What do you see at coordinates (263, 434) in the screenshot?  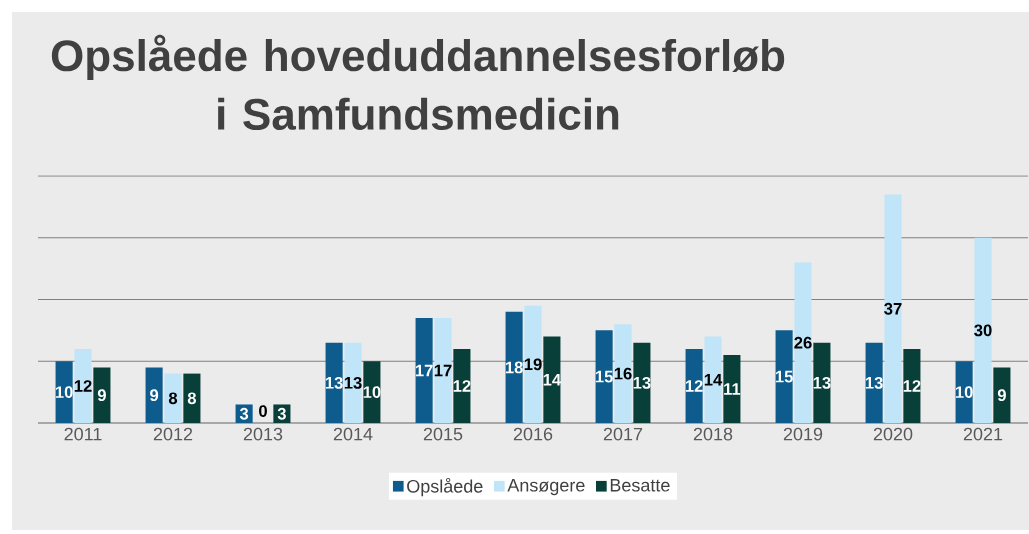 I see `x-tick-label: 2013` at bounding box center [263, 434].